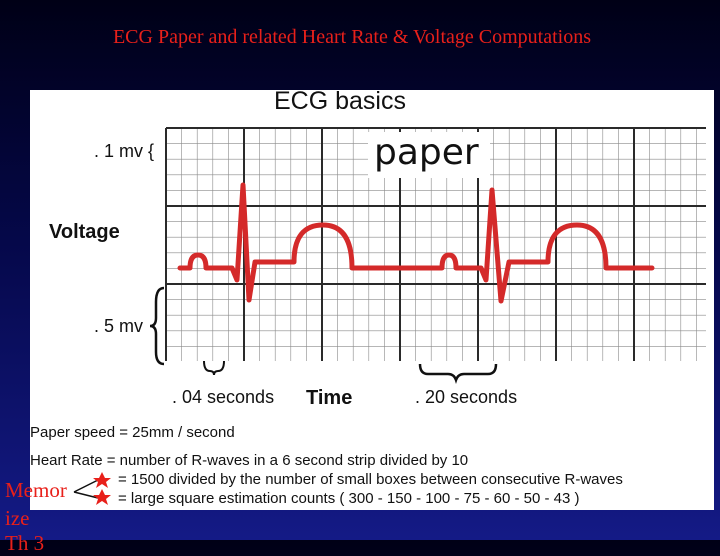  I want to click on memorize-note-line-3: Th 3, so click(25, 543).